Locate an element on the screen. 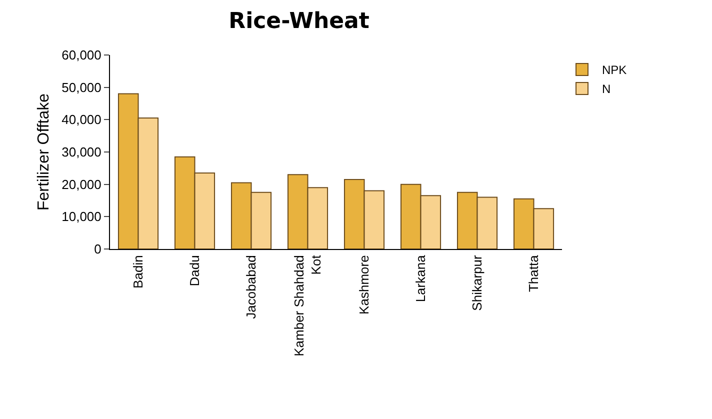 The height and width of the screenshot is (419, 712). x-tick-label: Larkana is located at coordinates (420, 278).